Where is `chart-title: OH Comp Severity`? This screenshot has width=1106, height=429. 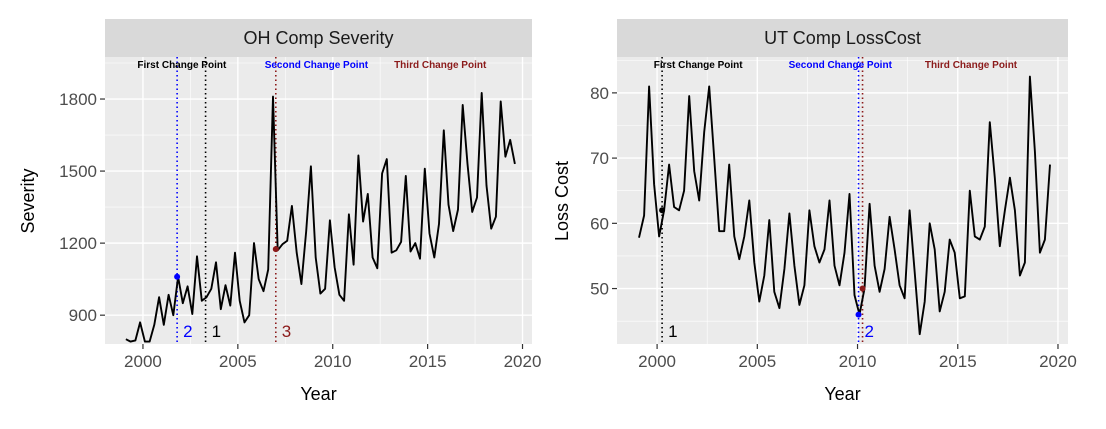
chart-title: OH Comp Severity is located at coordinates (318, 38).